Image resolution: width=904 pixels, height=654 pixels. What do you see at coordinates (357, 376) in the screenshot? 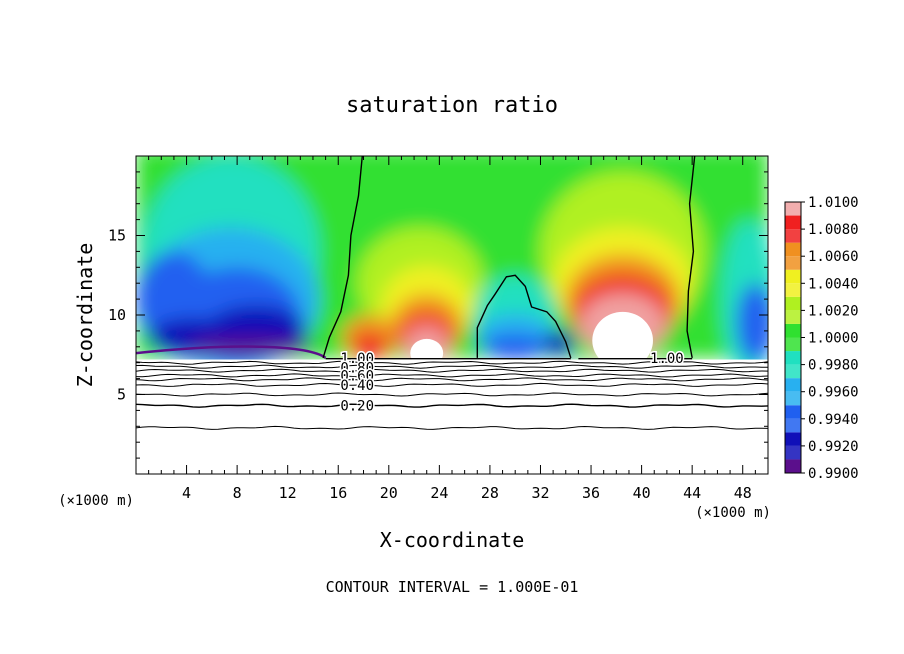
I see `contour-label: 0.60` at bounding box center [357, 376].